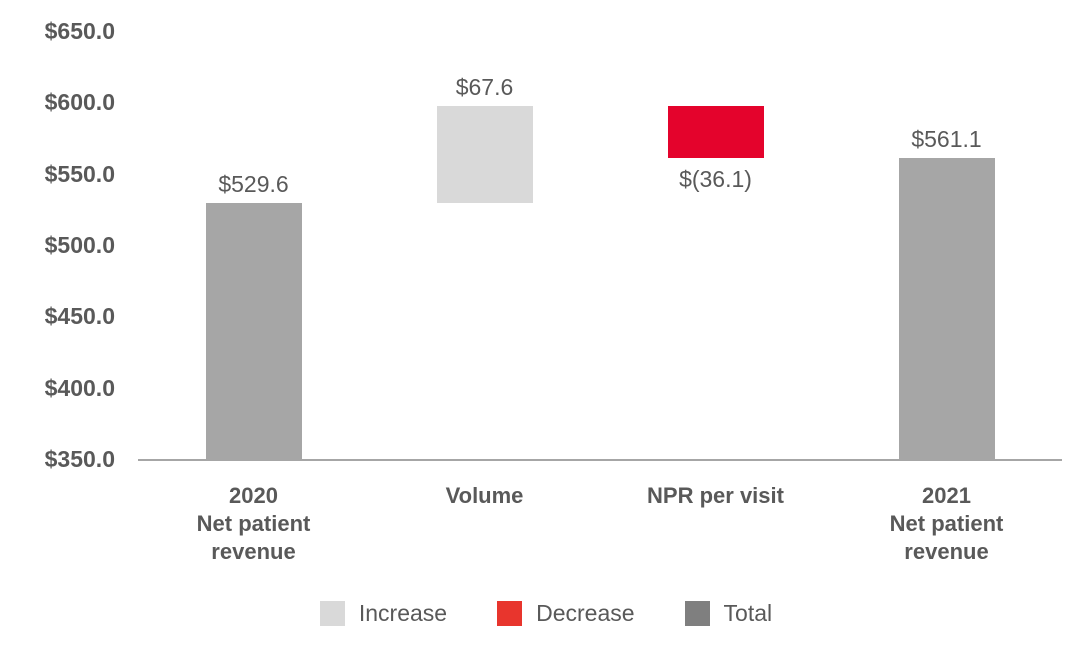  I want to click on bar-2020-net-patient-revenue, so click(253, 330).